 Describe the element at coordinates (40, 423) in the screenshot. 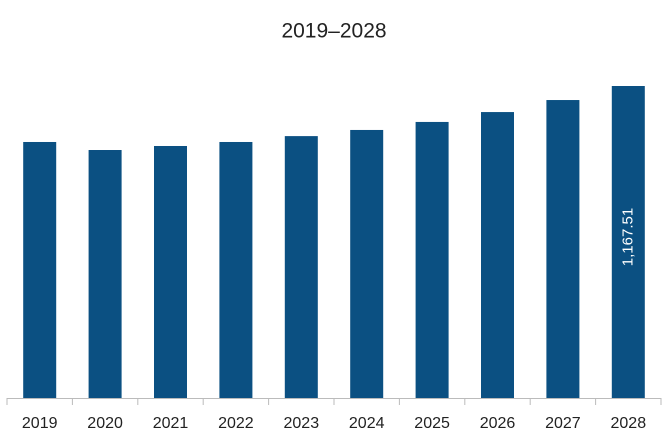

I see `x-tick-label: 2019` at that location.